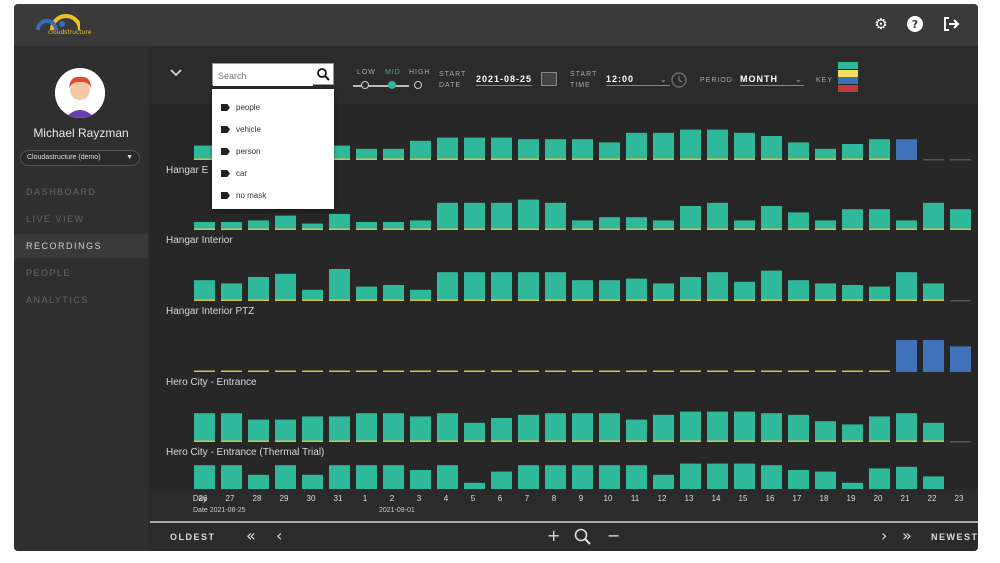 The image size is (1000, 563). What do you see at coordinates (80, 158) in the screenshot?
I see `org-select: Cloudastructure (demo) ▼` at bounding box center [80, 158].